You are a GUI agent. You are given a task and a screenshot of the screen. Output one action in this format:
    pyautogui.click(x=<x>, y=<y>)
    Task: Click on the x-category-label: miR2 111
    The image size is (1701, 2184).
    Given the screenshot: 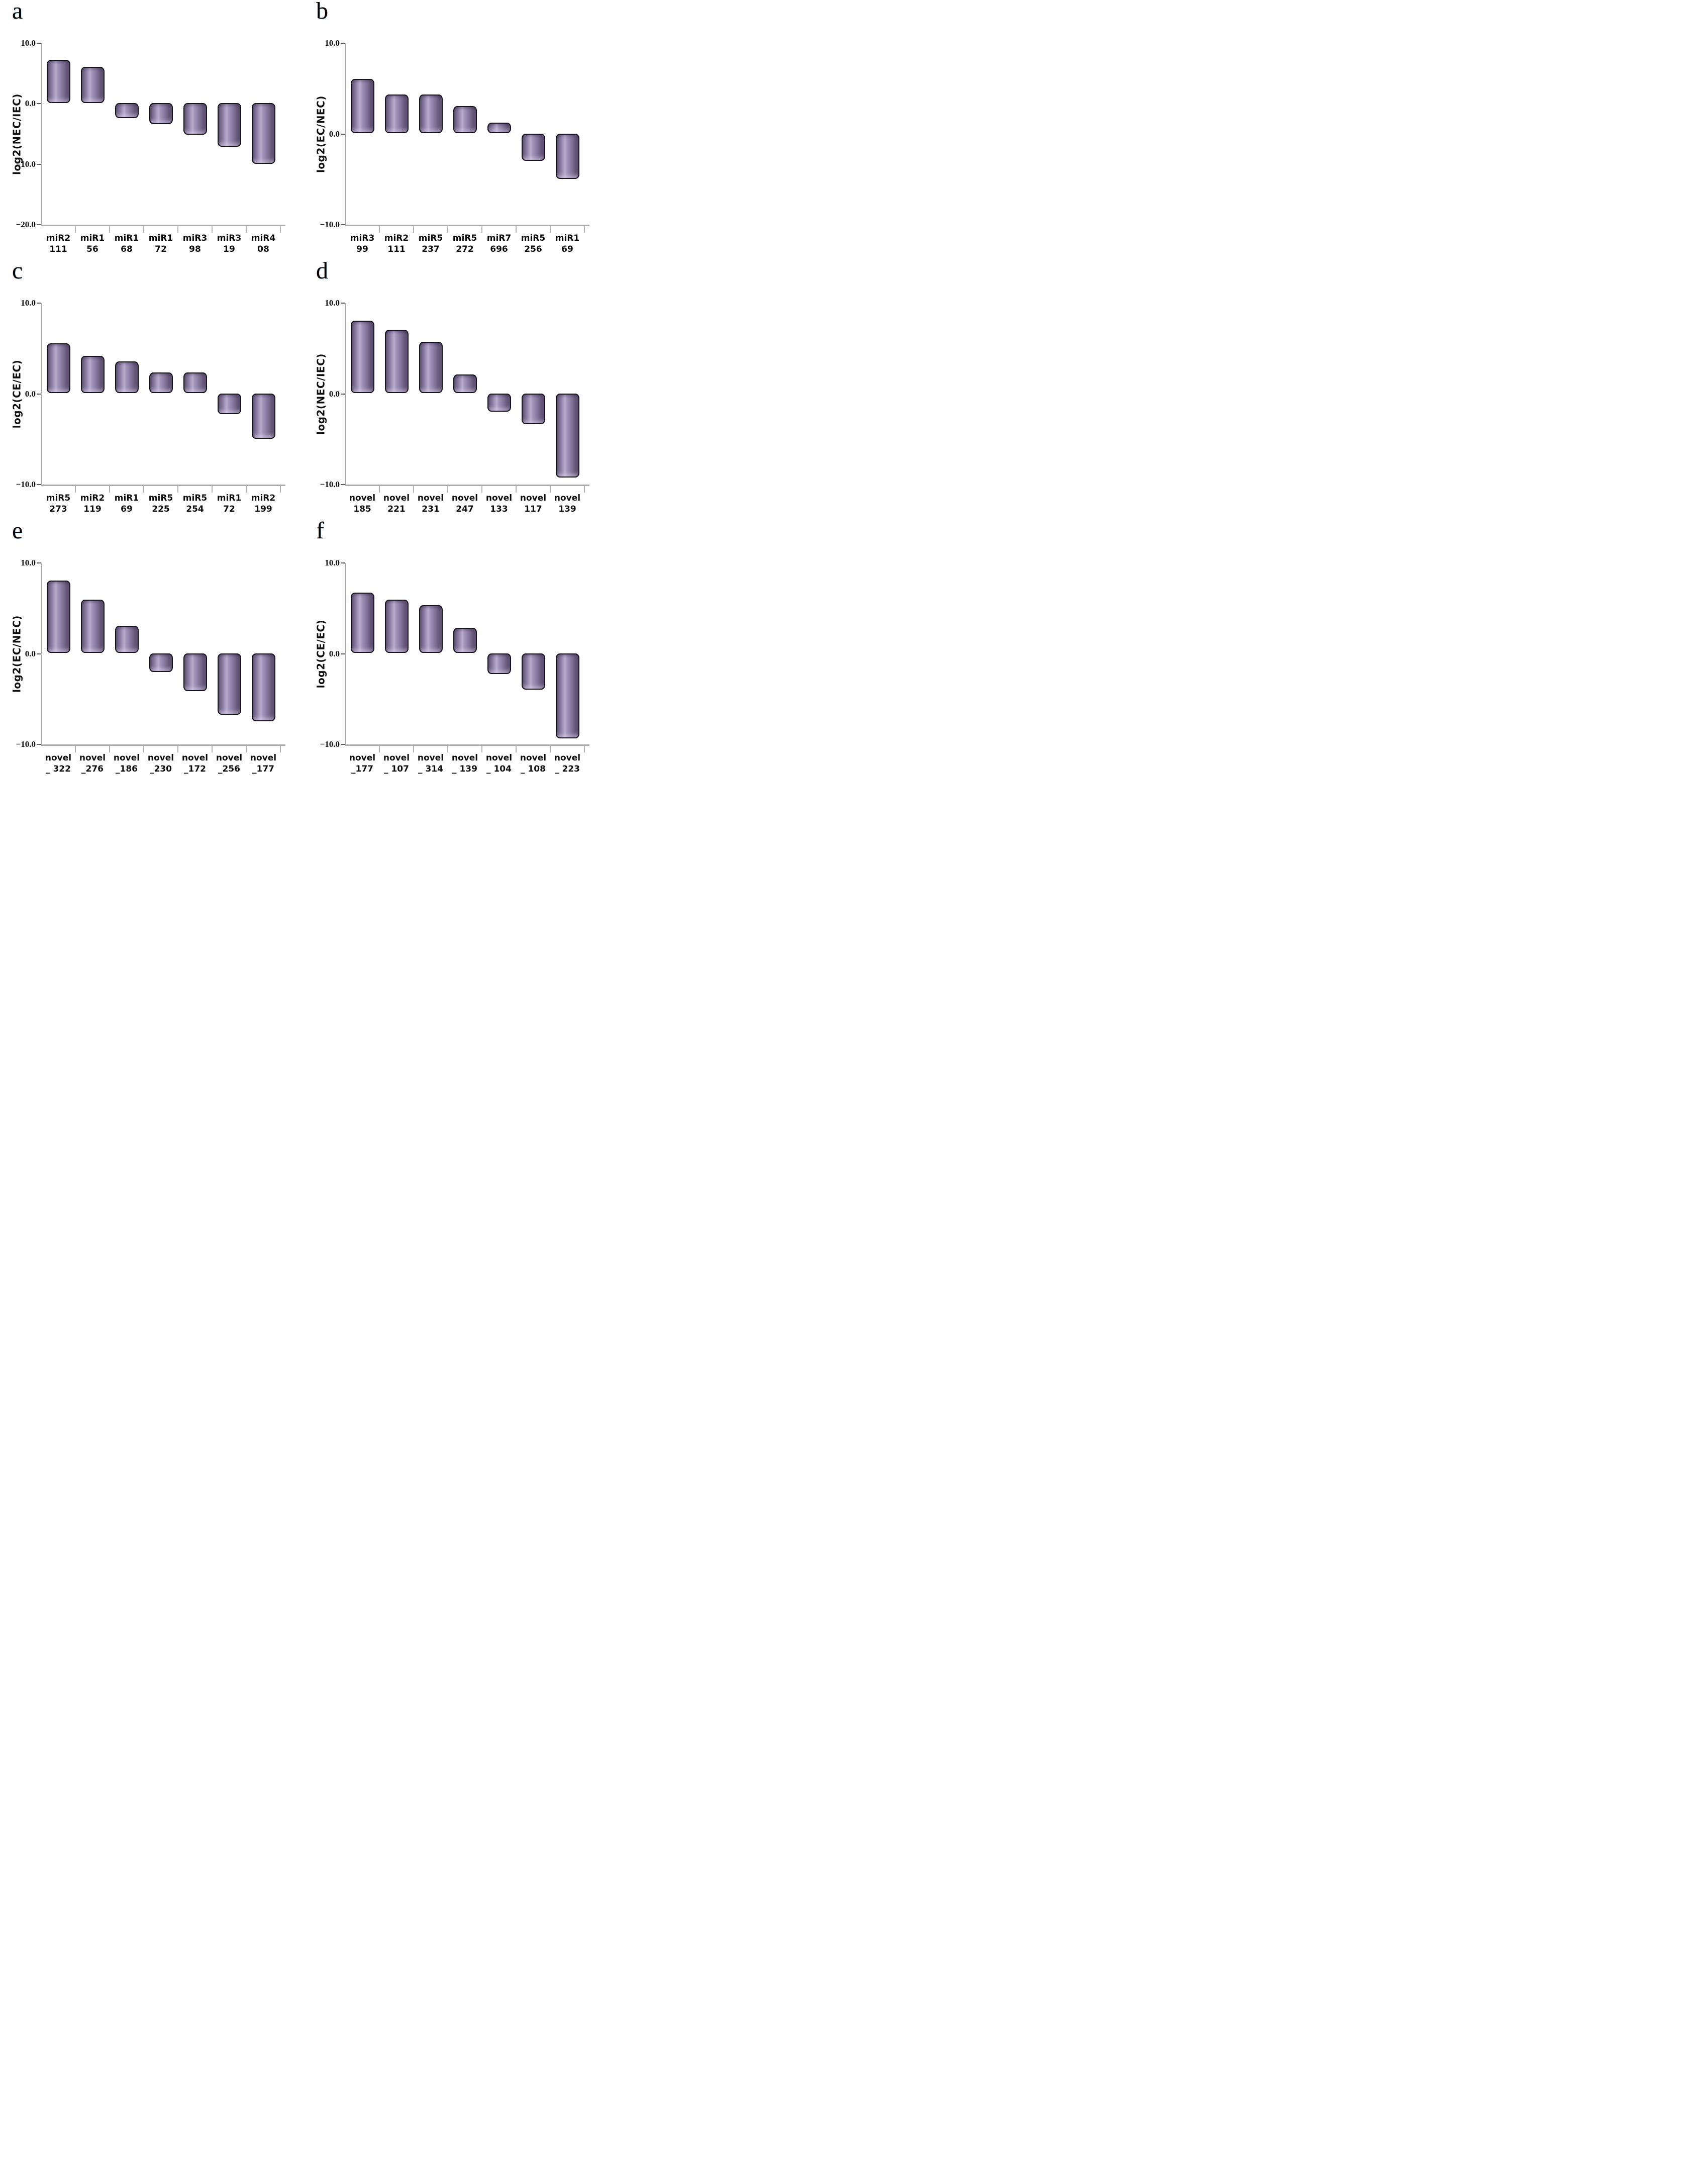 What is the action you would take?
    pyautogui.click(x=397, y=243)
    